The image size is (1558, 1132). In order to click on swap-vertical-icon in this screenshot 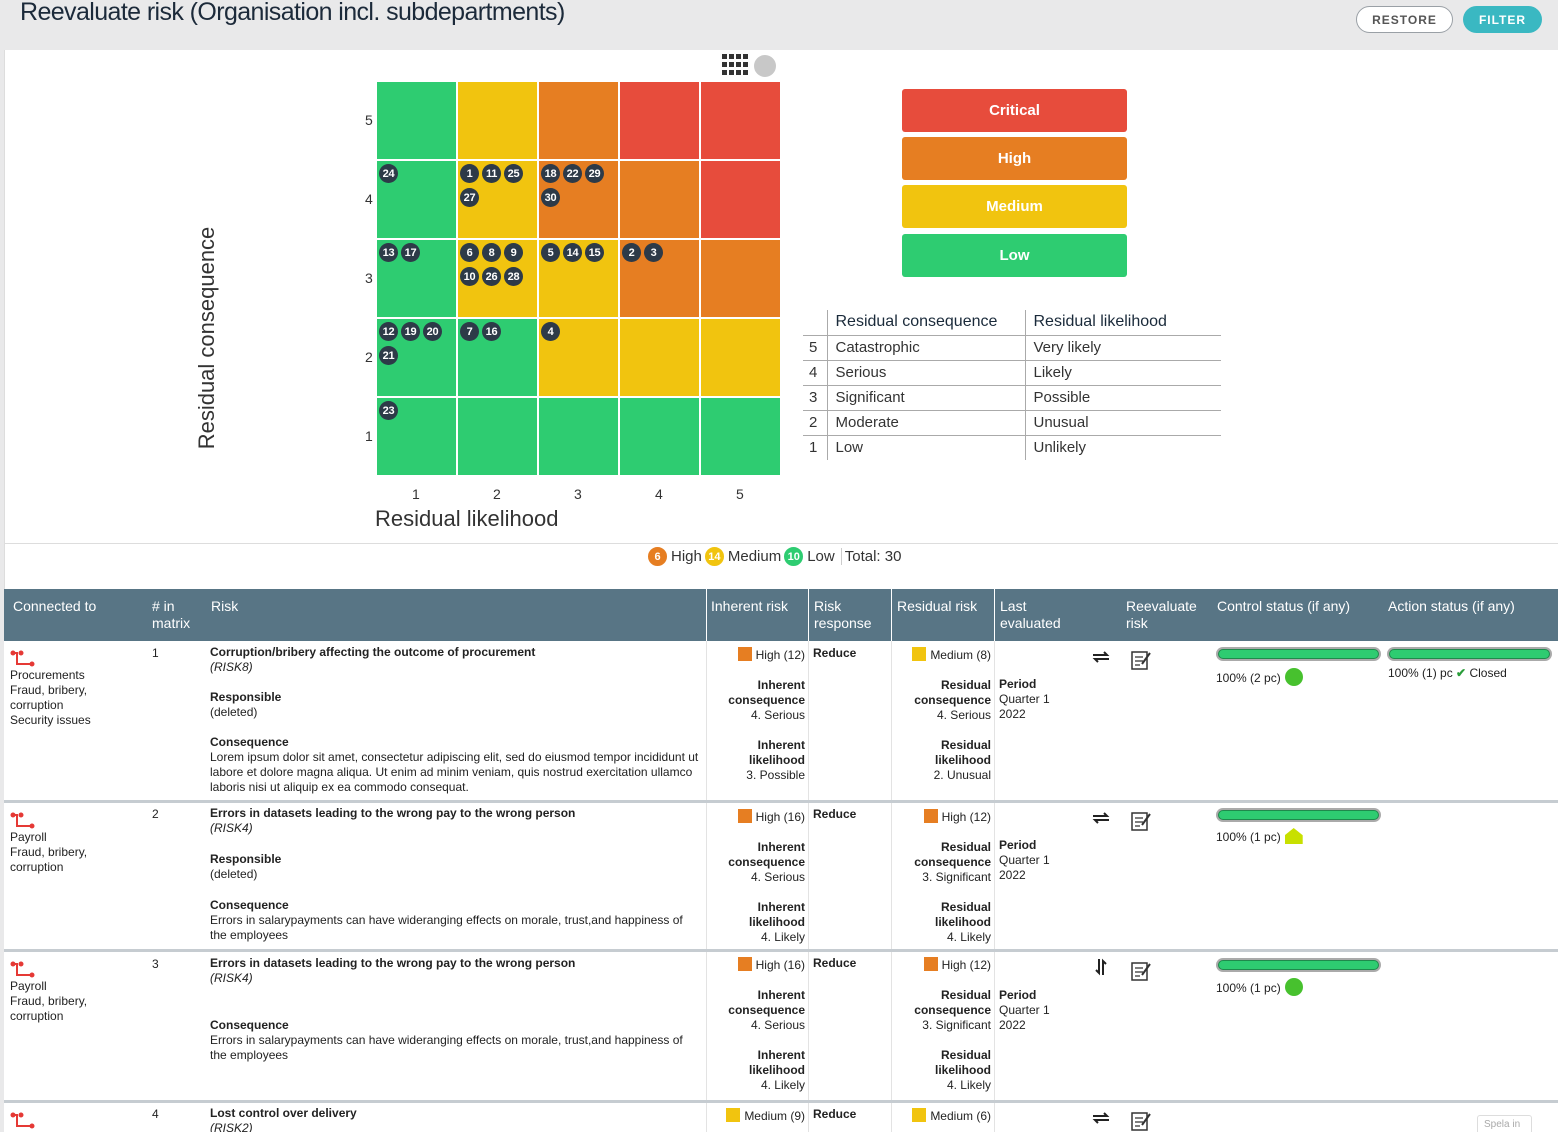, I will do `click(1101, 967)`.